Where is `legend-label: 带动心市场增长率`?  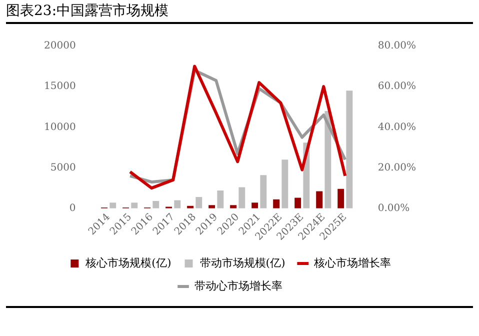
legend-label: 带动心市场增长率 is located at coordinates (238, 285).